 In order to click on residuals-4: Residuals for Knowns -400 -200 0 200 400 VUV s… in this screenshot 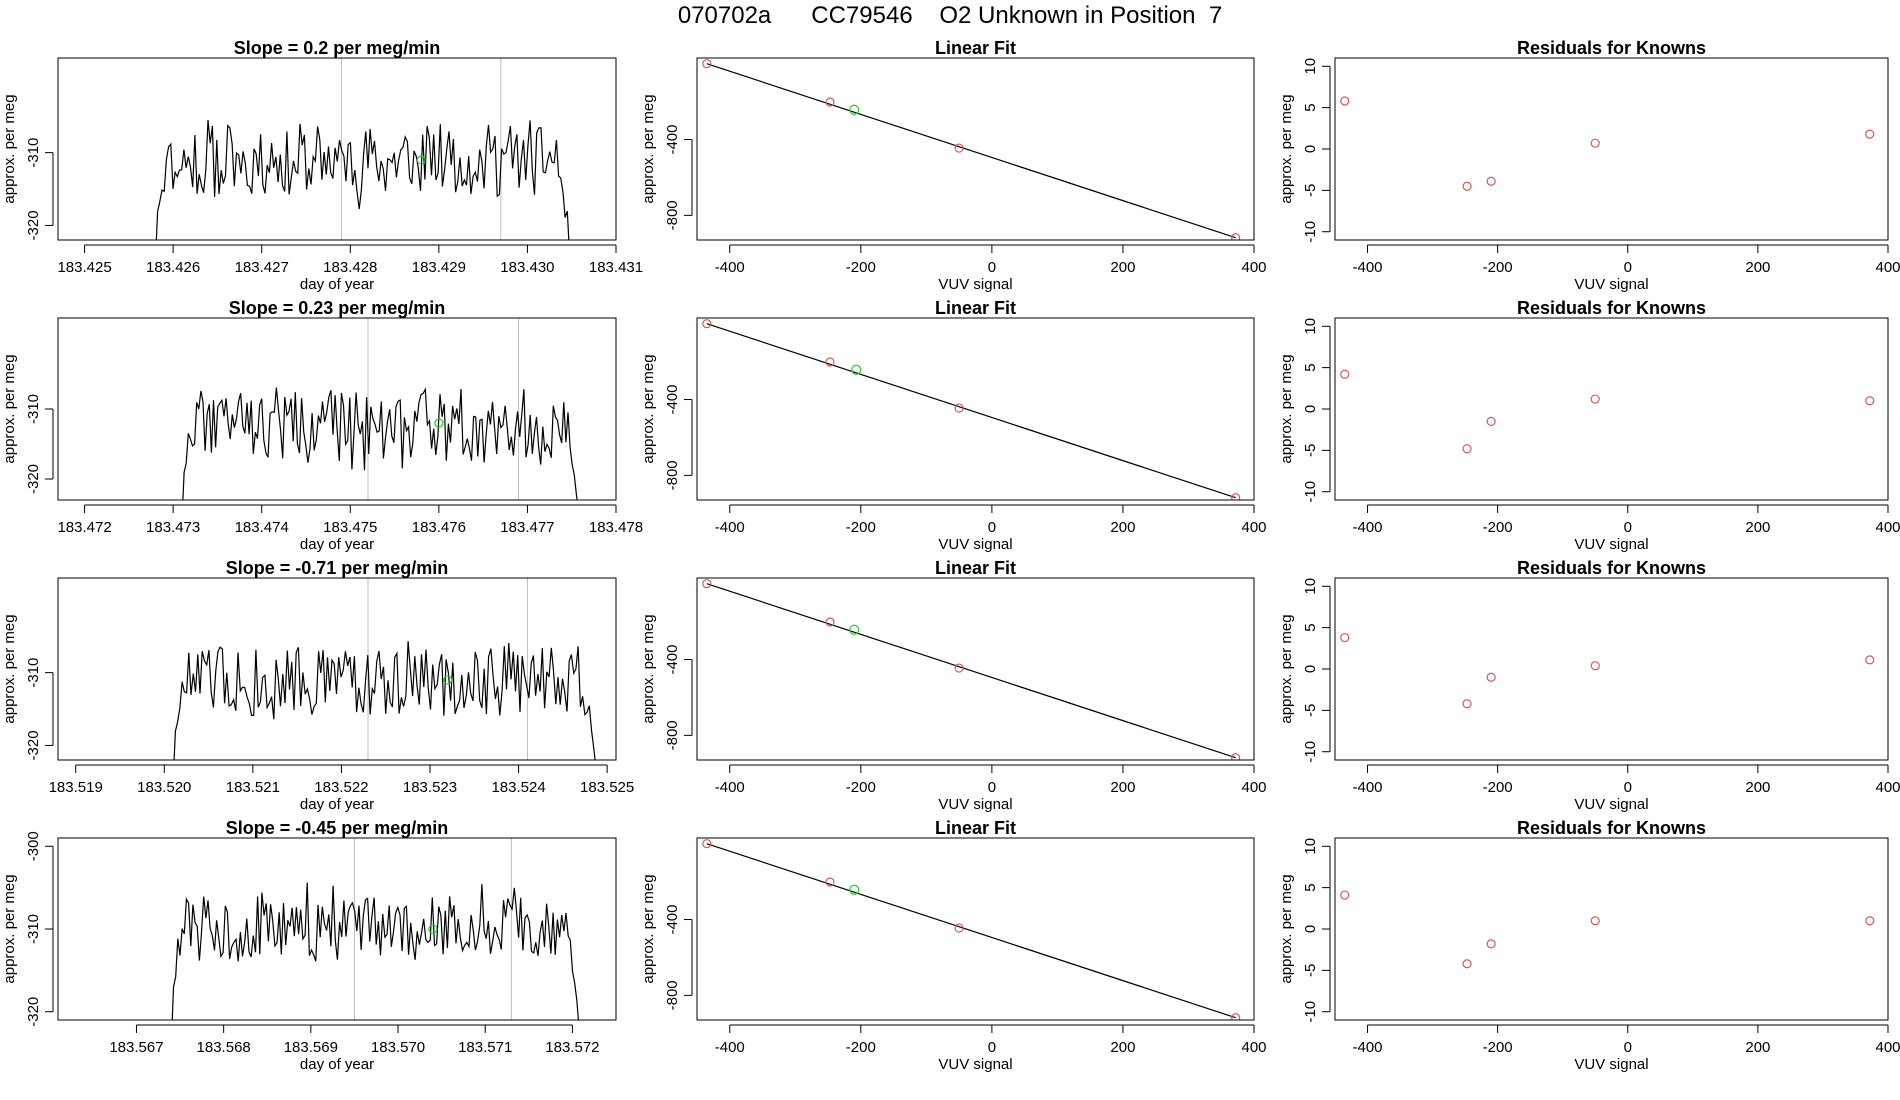, I will do `click(1589, 945)`.